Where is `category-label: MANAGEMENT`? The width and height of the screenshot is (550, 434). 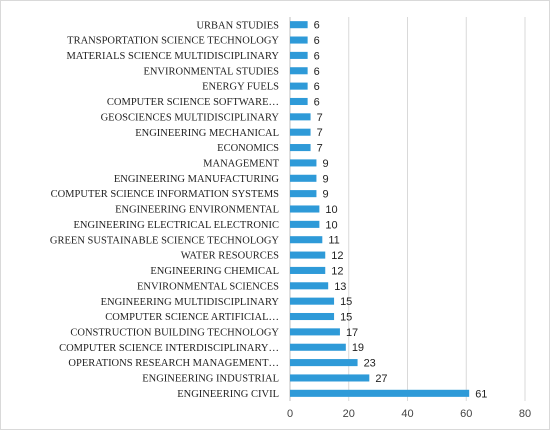
category-label: MANAGEMENT is located at coordinates (241, 164).